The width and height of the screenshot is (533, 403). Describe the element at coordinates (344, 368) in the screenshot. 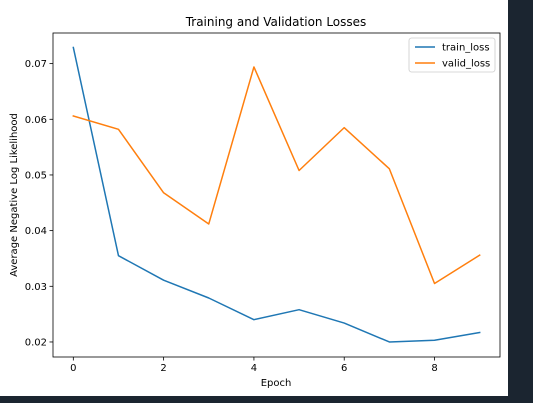

I see `x-tick-label: 6` at that location.